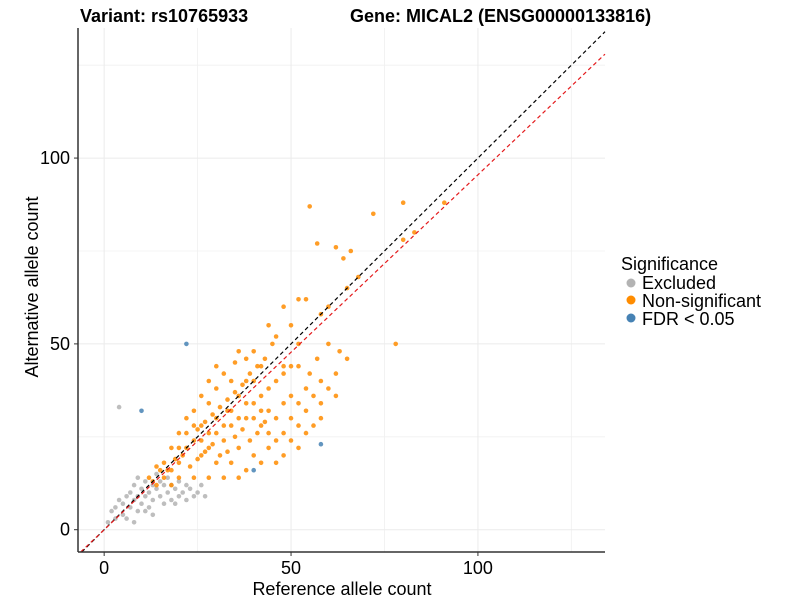  Describe the element at coordinates (631, 300) in the screenshot. I see `legend-swatch-non-significant` at that location.